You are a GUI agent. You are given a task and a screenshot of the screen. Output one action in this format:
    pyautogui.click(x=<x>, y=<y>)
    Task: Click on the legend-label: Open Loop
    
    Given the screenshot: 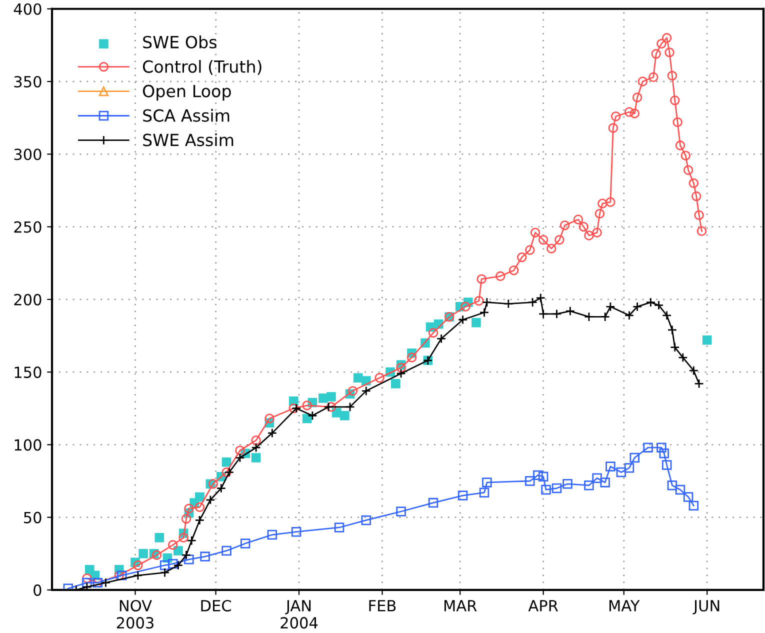 What is the action you would take?
    pyautogui.click(x=186, y=92)
    